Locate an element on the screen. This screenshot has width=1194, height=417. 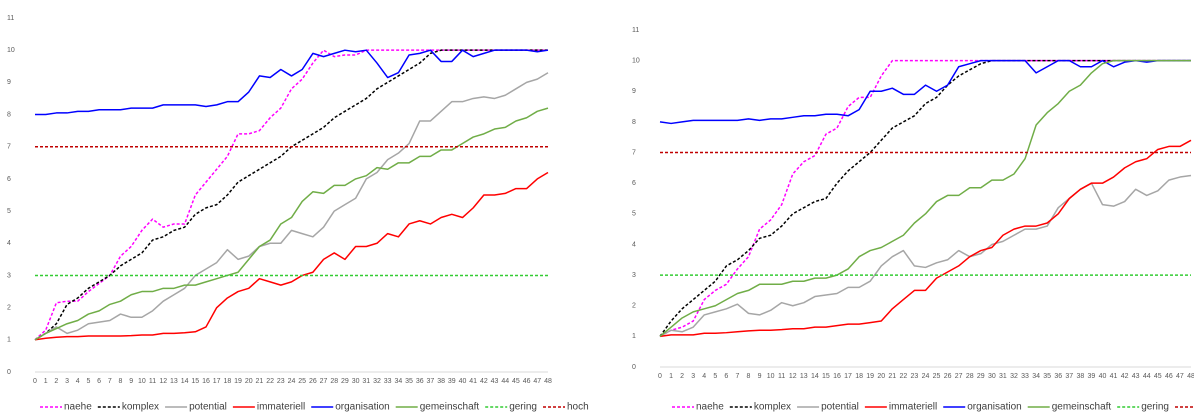
x-tick-label: 48 is located at coordinates (1190, 376).